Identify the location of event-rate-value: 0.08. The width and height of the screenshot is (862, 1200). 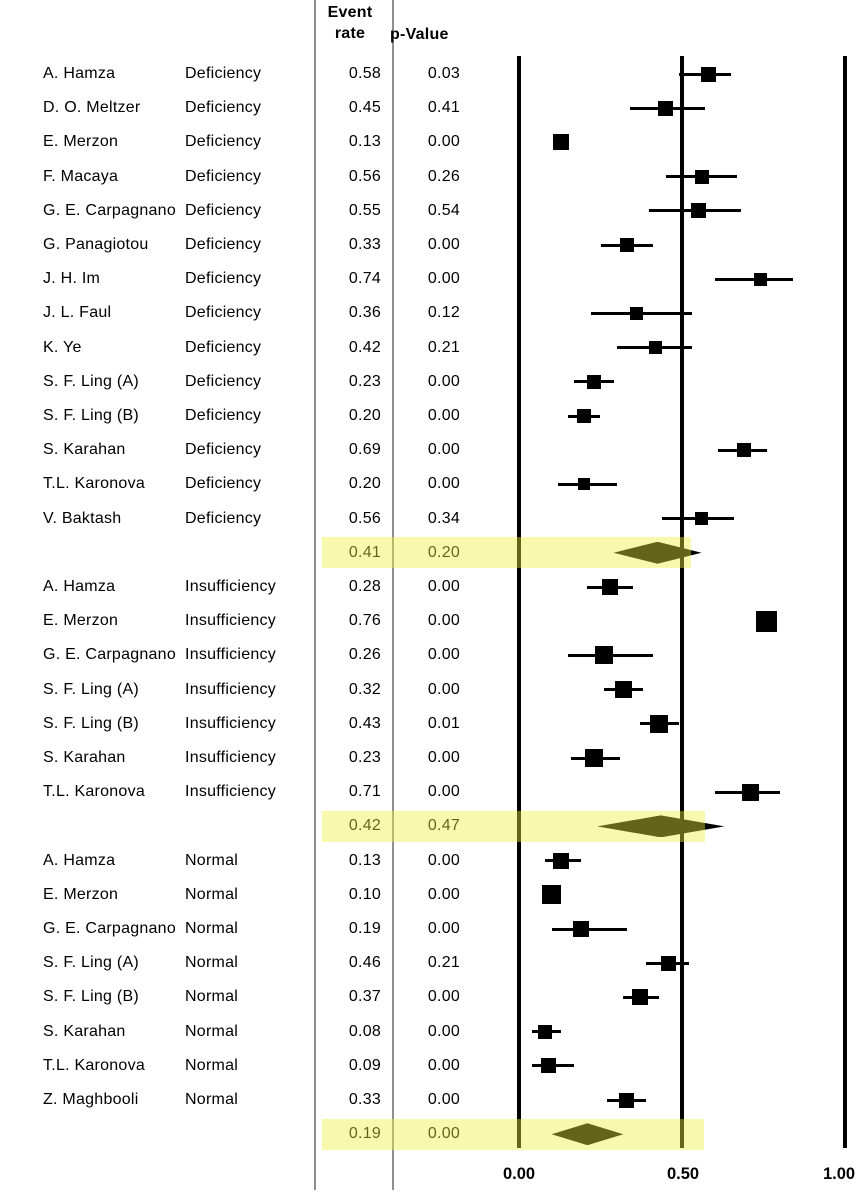
(364, 1031).